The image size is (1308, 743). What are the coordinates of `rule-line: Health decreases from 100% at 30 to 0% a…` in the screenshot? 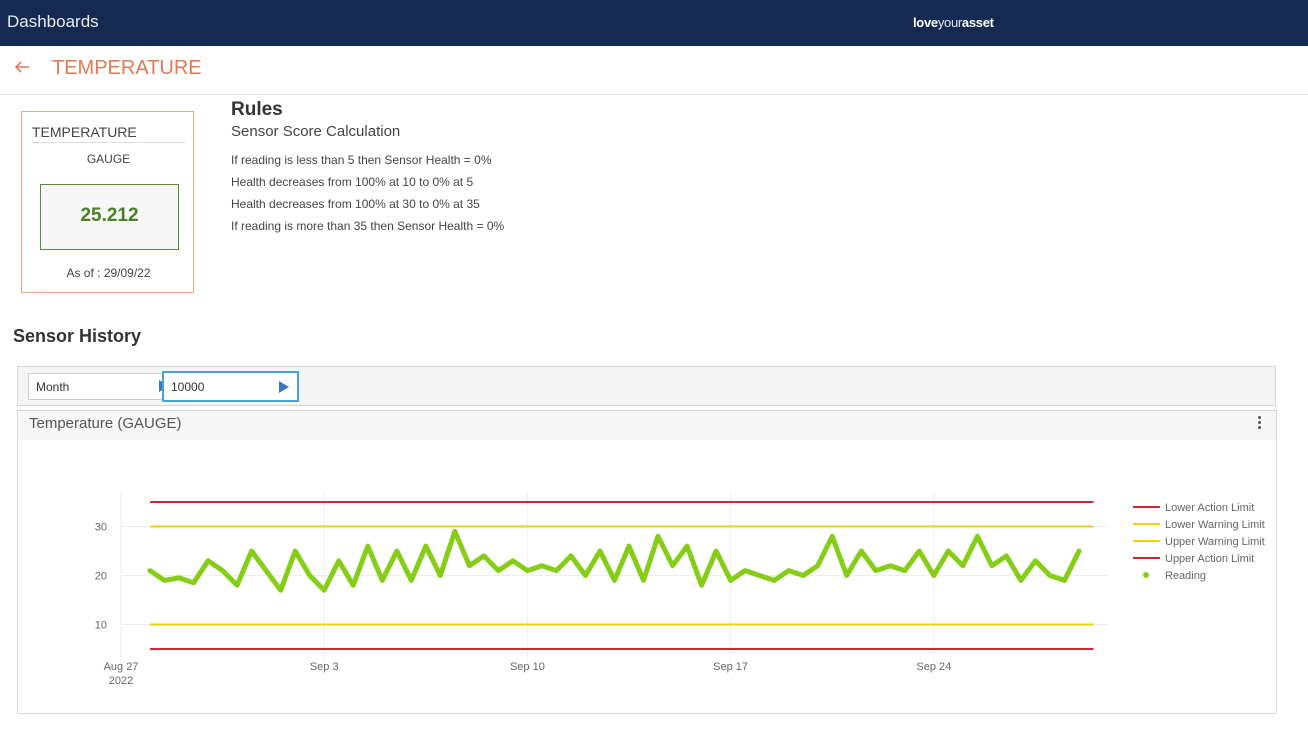 It's located at (355, 204).